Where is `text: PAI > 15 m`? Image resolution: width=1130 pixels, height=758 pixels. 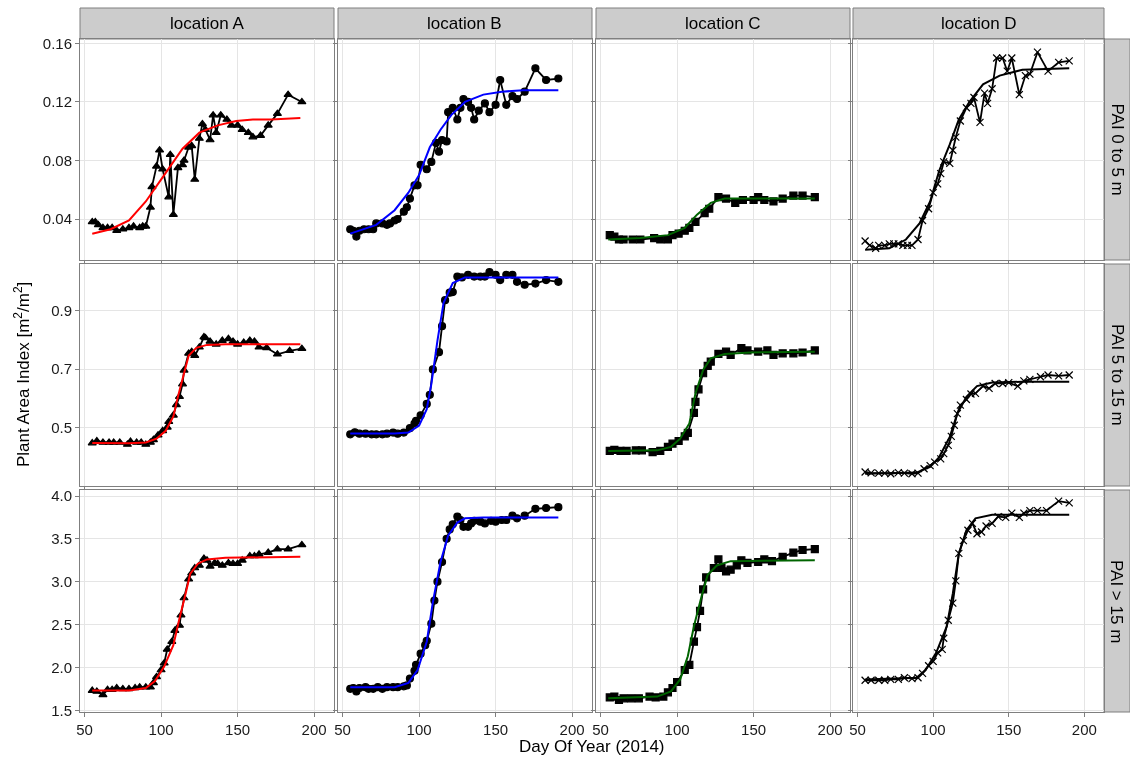 text: PAI > 15 m is located at coordinates (1116, 602).